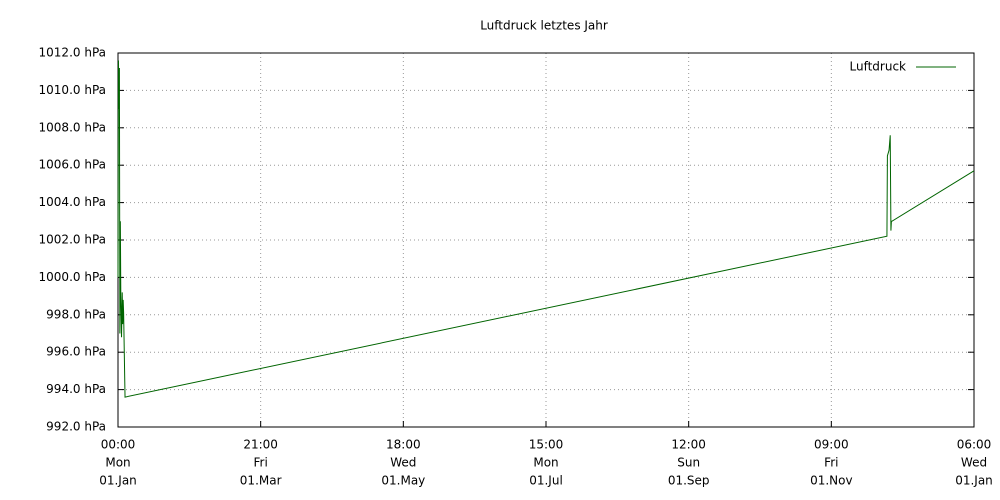 The height and width of the screenshot is (500, 1000). Describe the element at coordinates (76, 427) in the screenshot. I see `y-tick-label: 992.0 hPa` at that location.